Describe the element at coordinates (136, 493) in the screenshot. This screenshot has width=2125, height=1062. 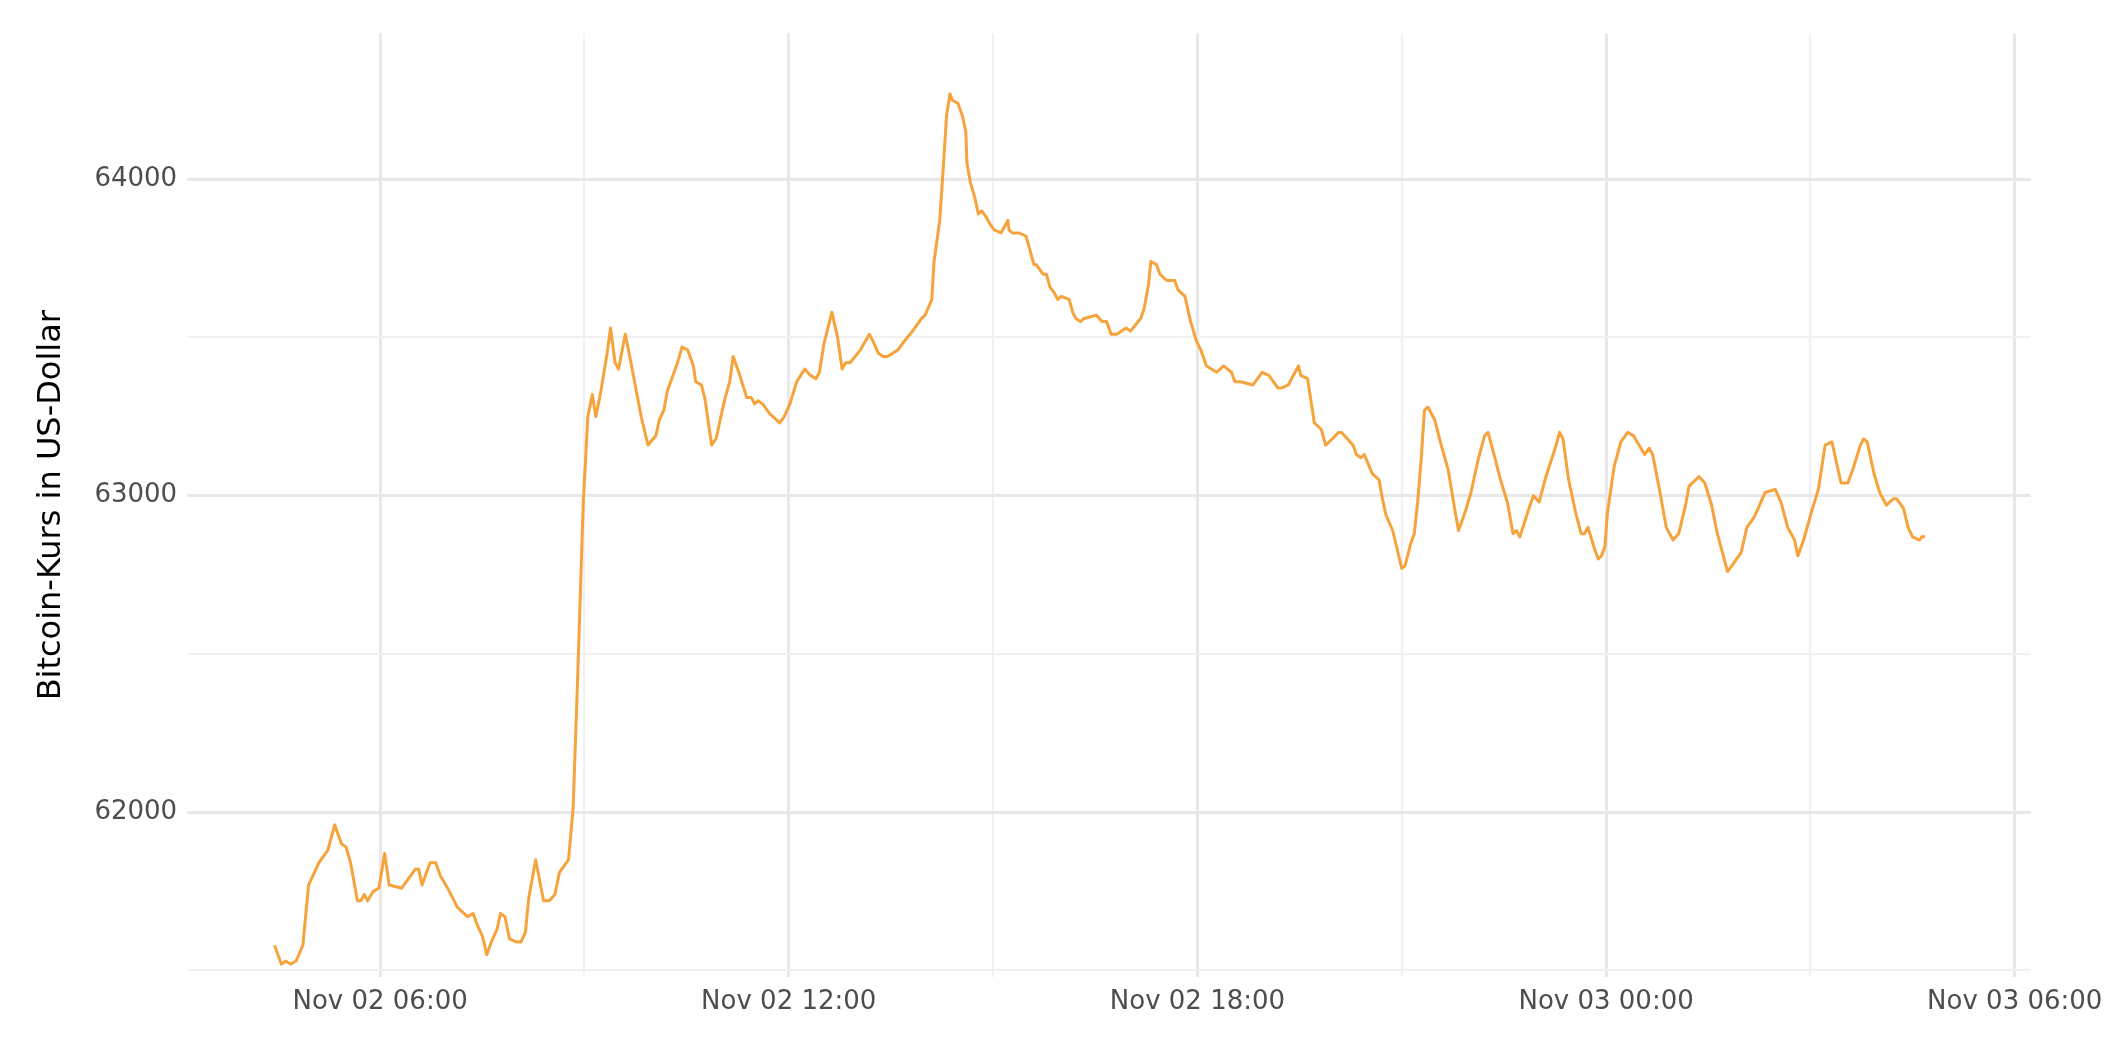
I see `y-tick-label: 63000` at that location.